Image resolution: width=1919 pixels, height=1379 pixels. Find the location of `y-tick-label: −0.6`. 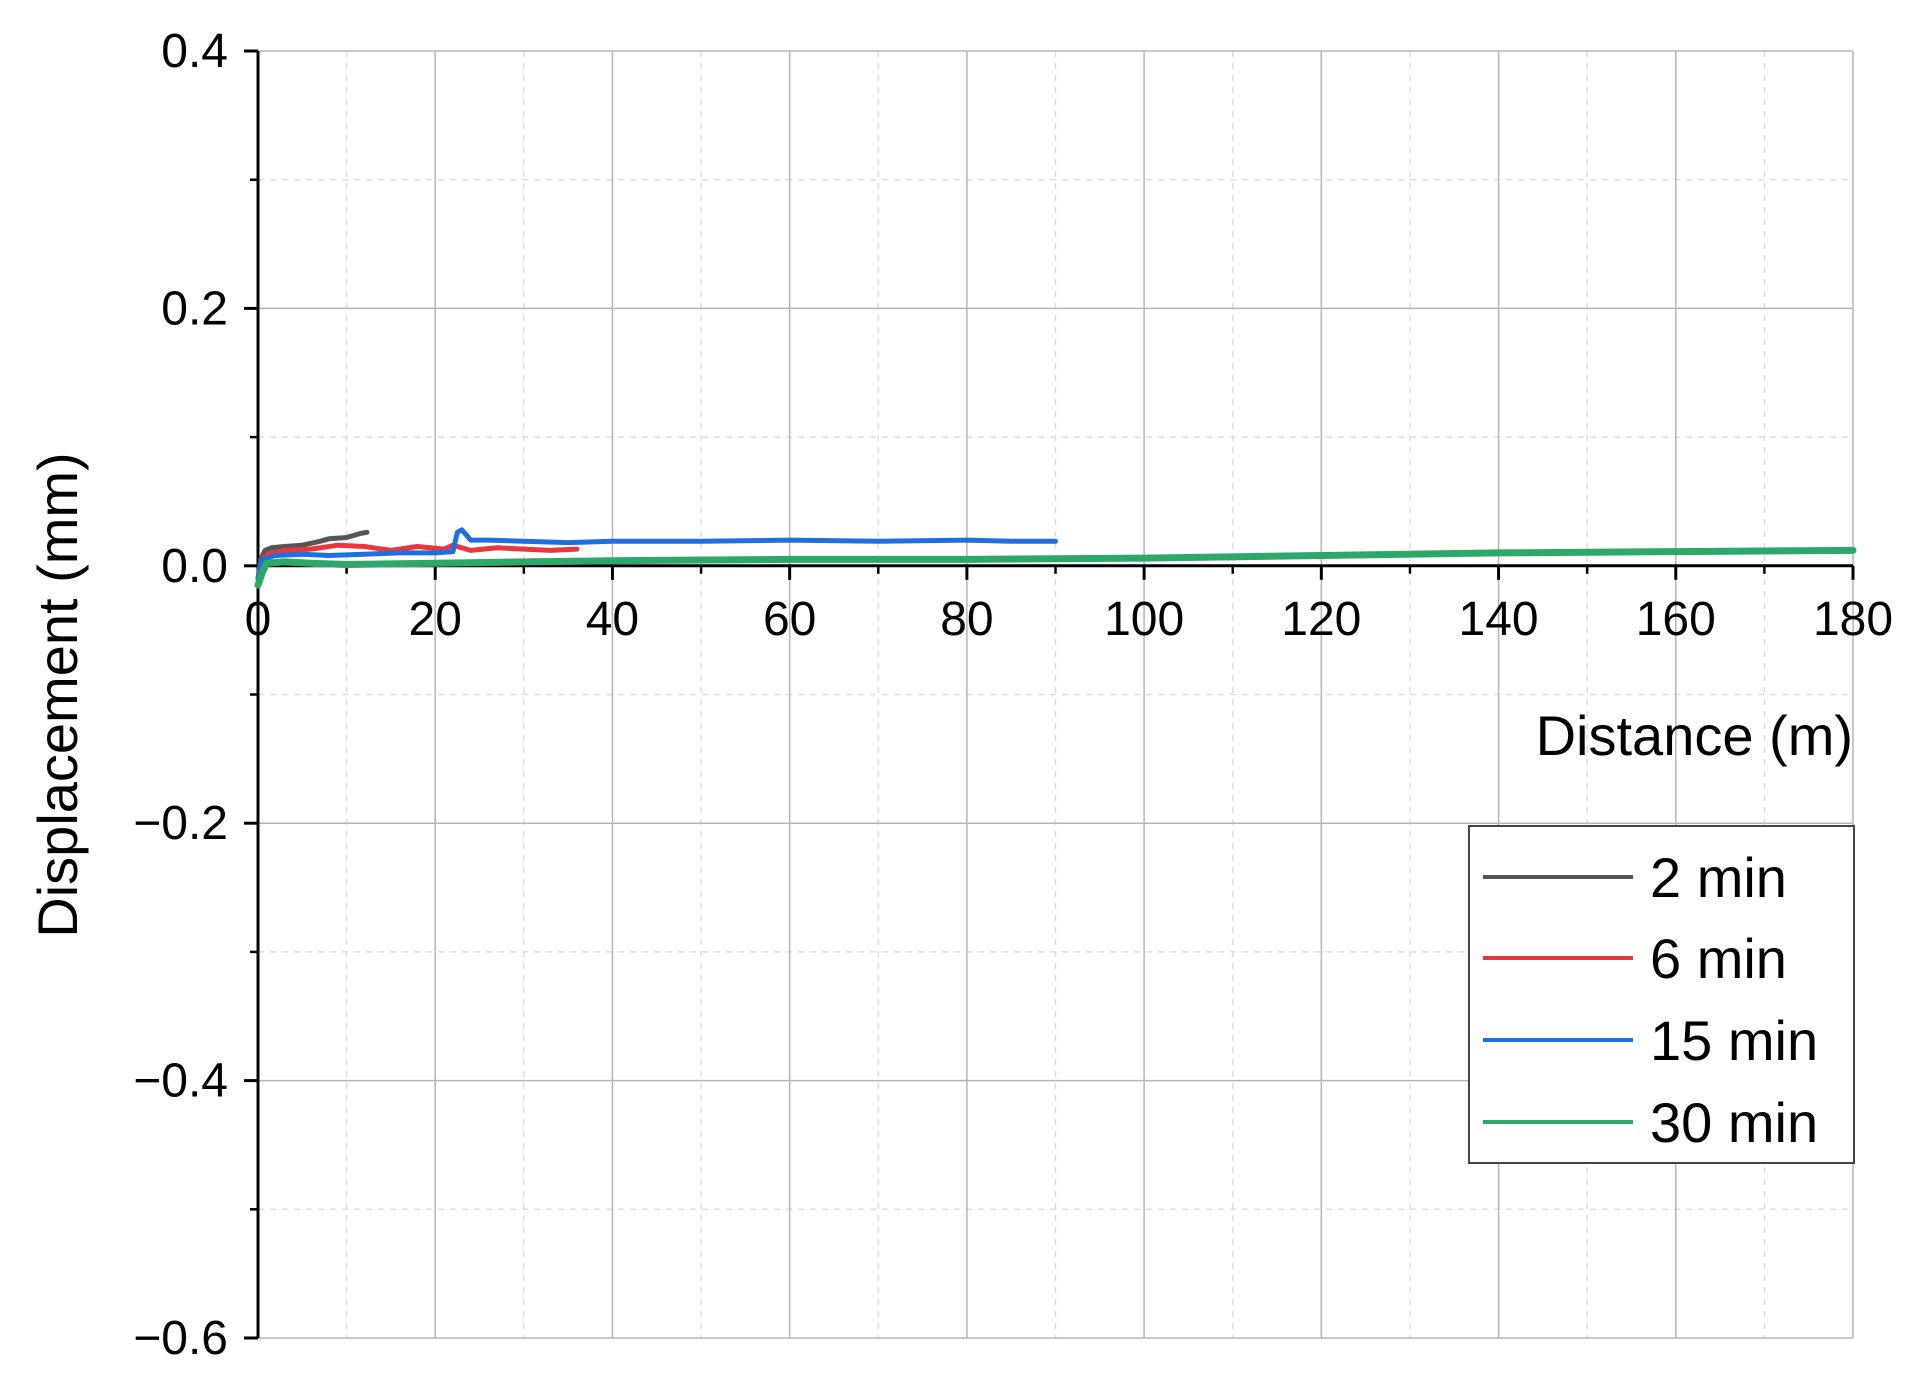

y-tick-label: −0.6 is located at coordinates (180, 1338).